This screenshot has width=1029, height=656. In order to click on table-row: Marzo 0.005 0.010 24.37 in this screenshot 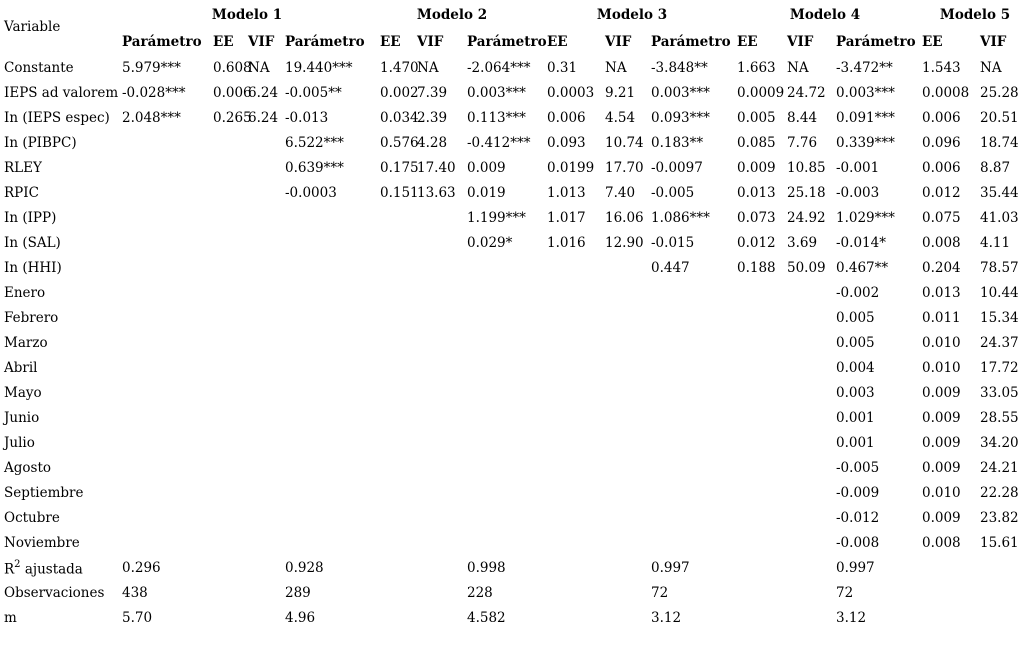, I will do `click(514, 343)`.